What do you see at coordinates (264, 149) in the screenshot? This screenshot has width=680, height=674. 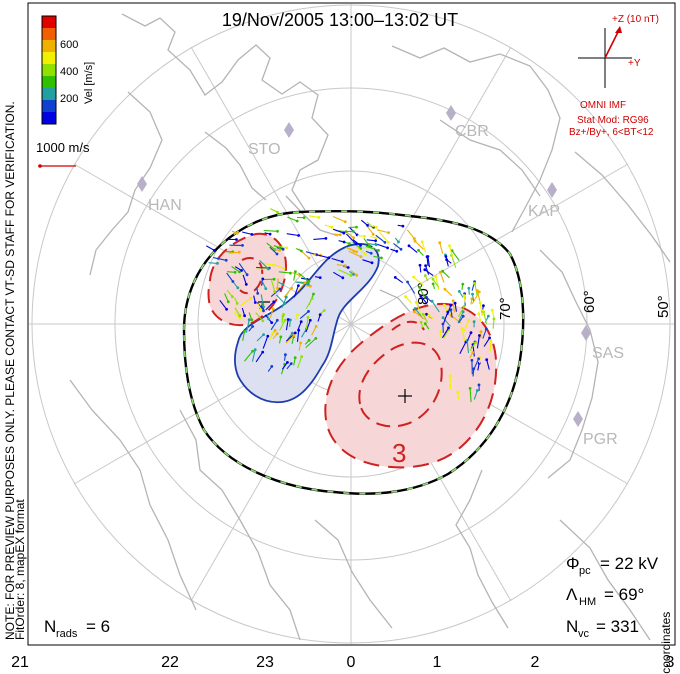 I see `station-label-sto: STO` at bounding box center [264, 149].